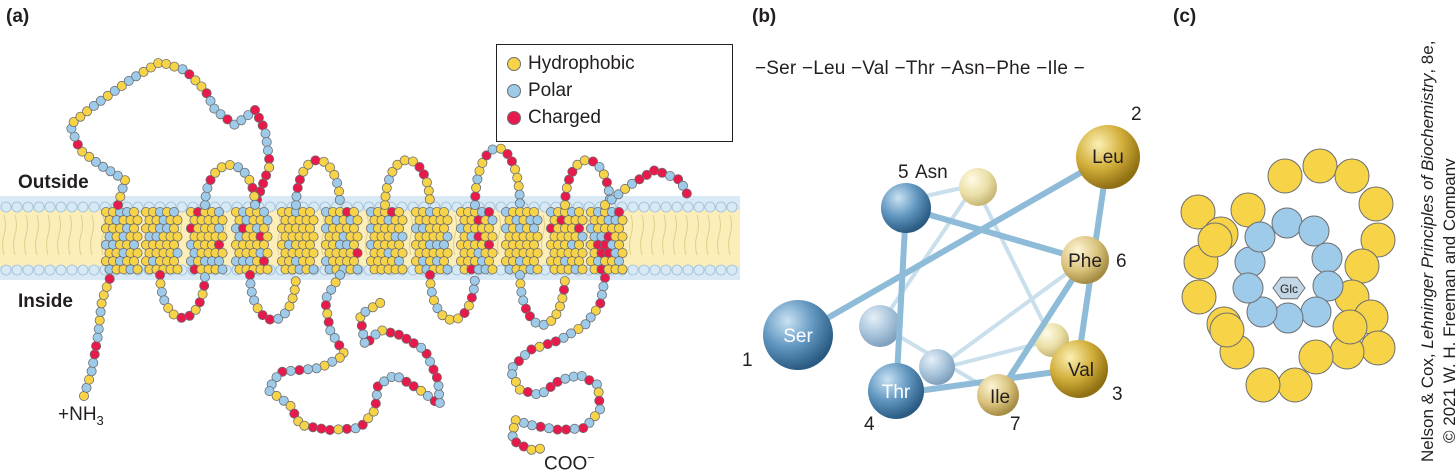  What do you see at coordinates (906, 208) in the screenshot?
I see `residue-asn` at bounding box center [906, 208].